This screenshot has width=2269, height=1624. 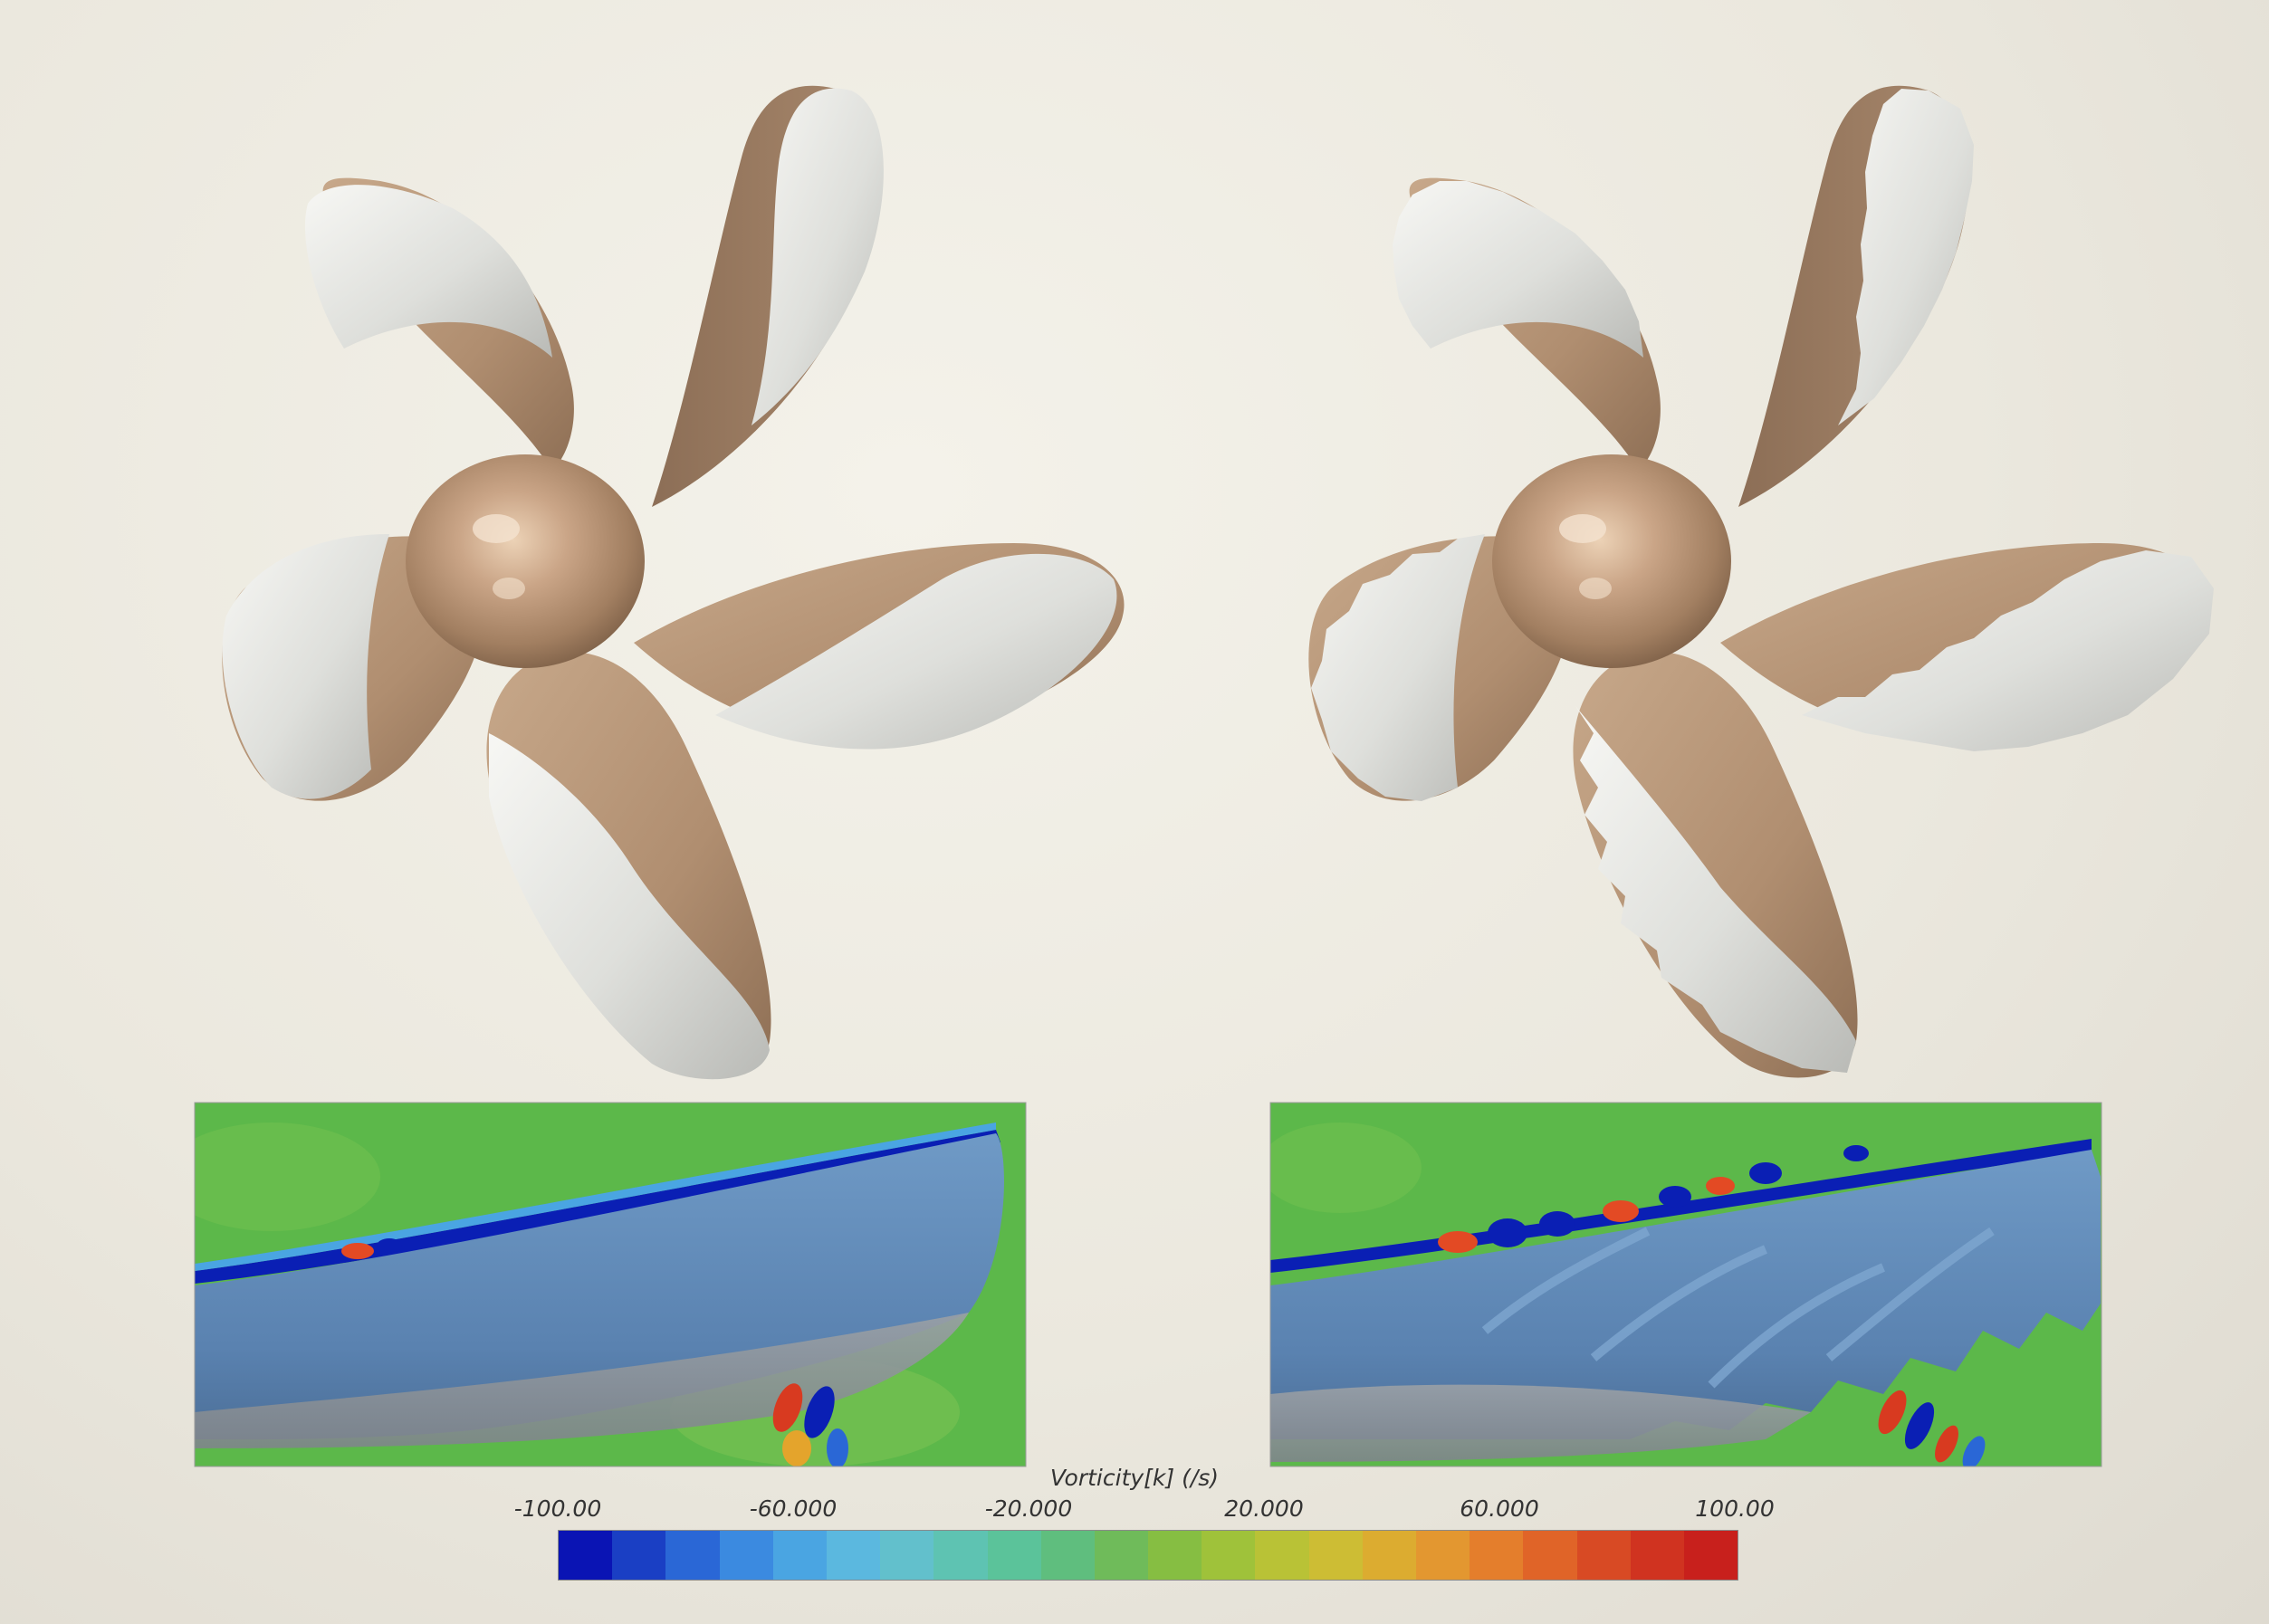 What do you see at coordinates (596, 1196) in the screenshot?
I see `shear-layer-halo` at bounding box center [596, 1196].